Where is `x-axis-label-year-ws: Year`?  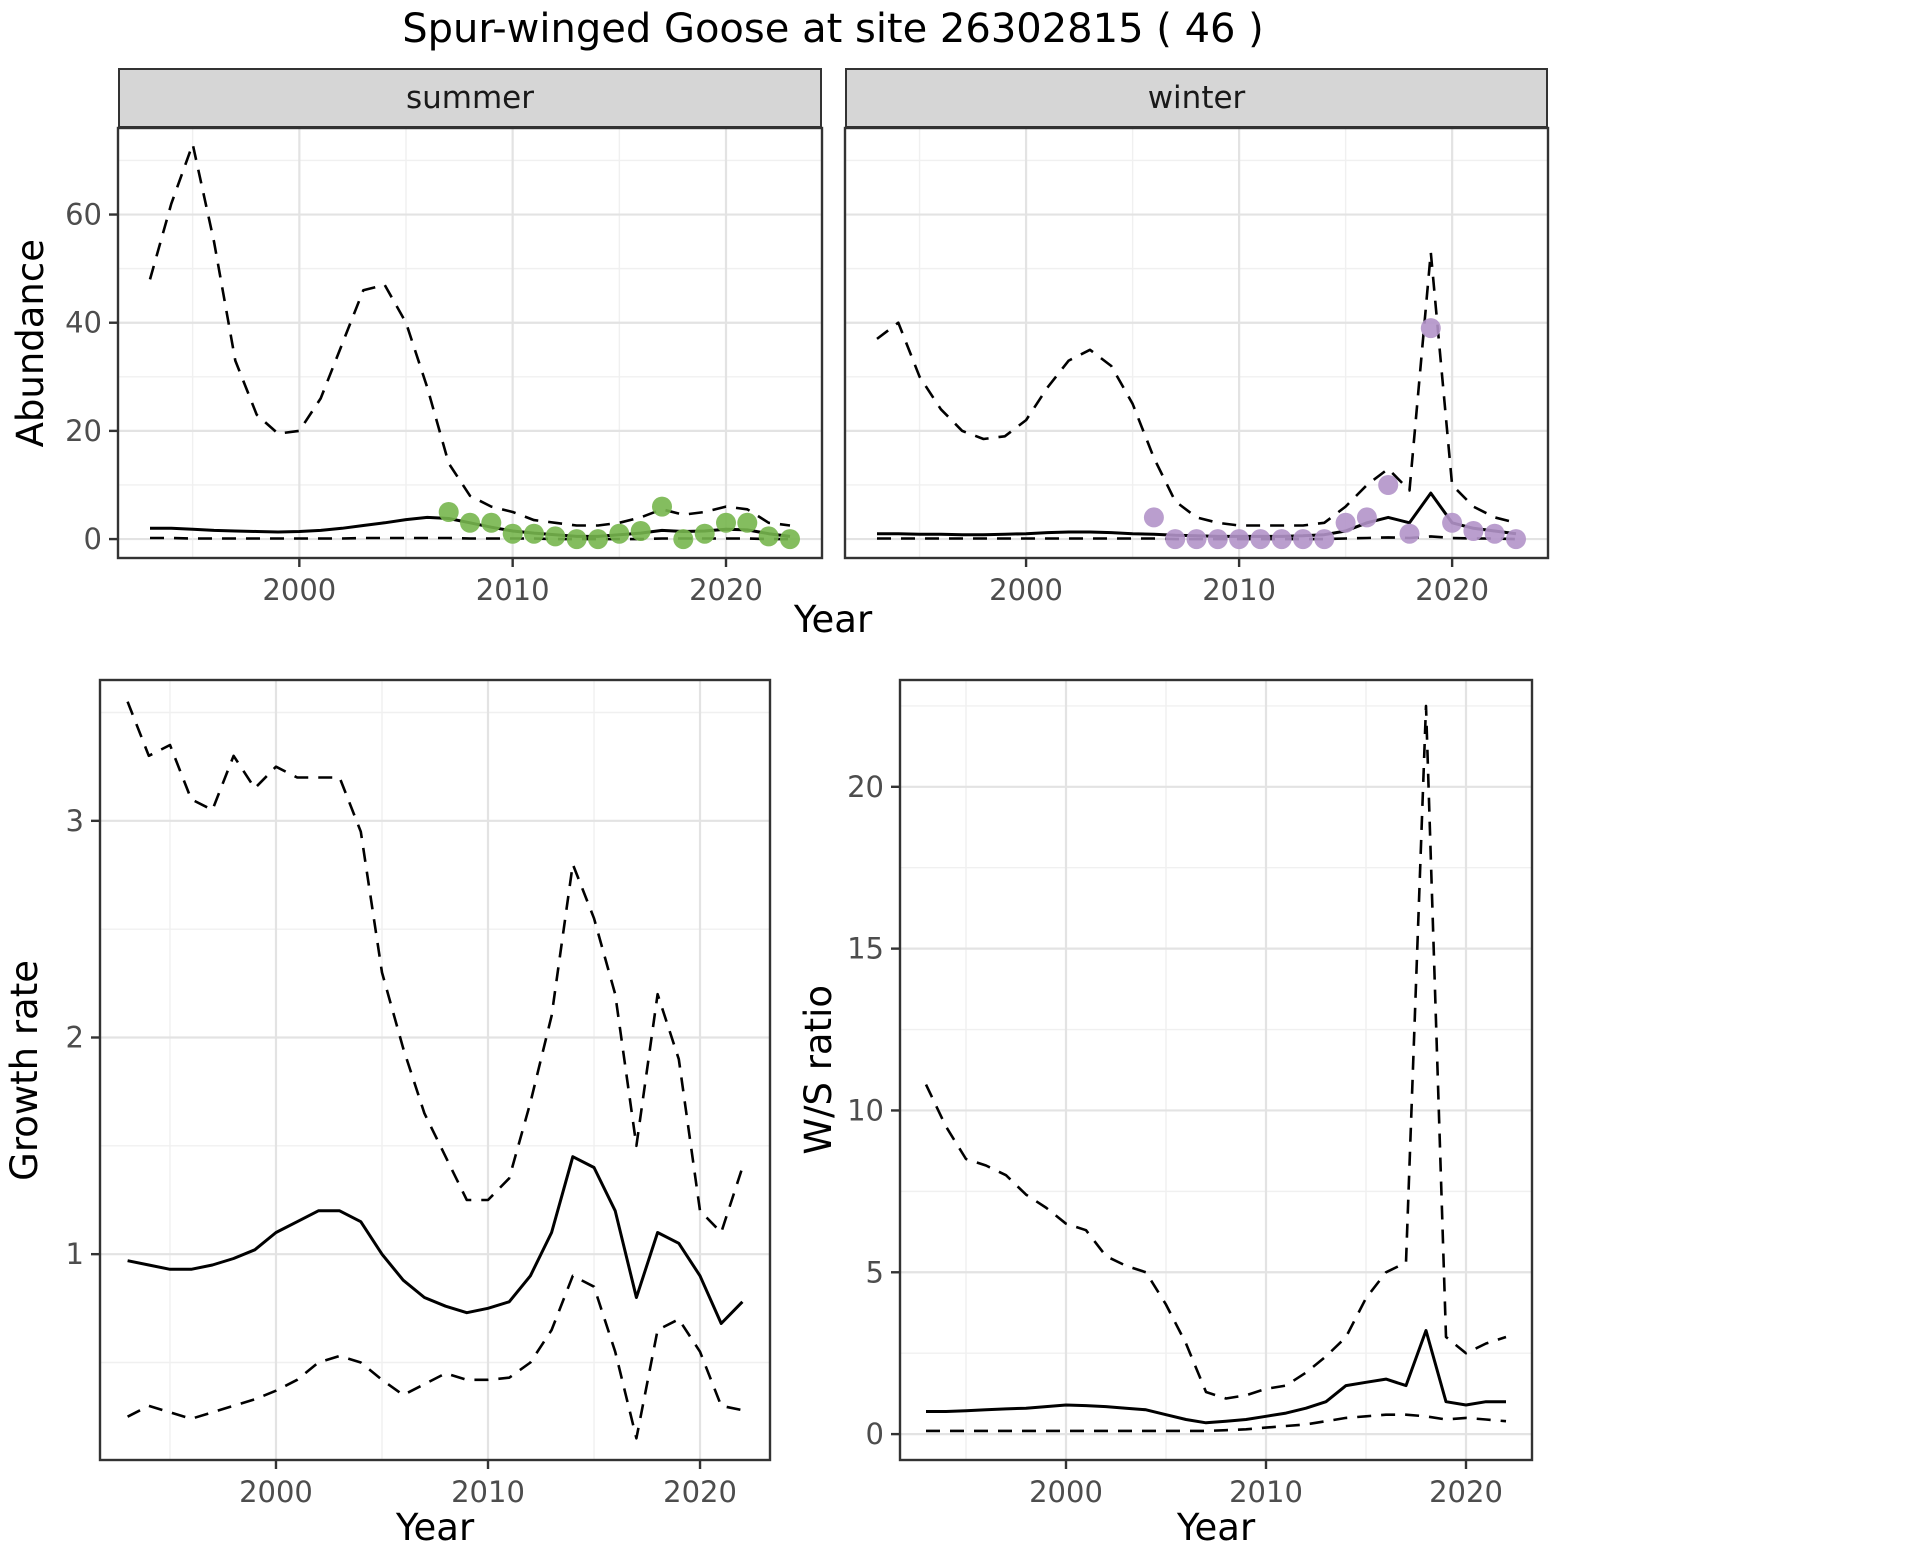
x-axis-label-year-ws: Year is located at coordinates (1216, 1527).